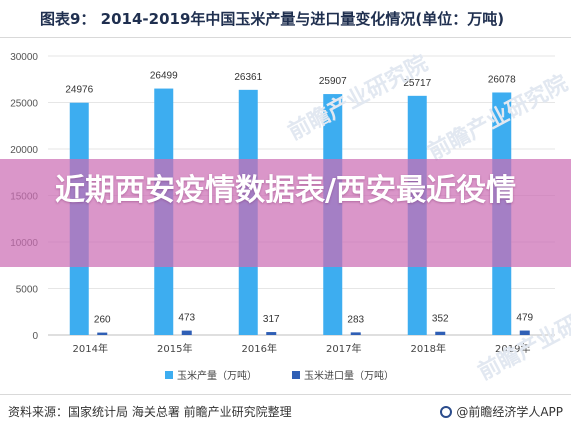  Describe the element at coordinates (27, 290) in the screenshot. I see `y-tick-label: 5000` at that location.